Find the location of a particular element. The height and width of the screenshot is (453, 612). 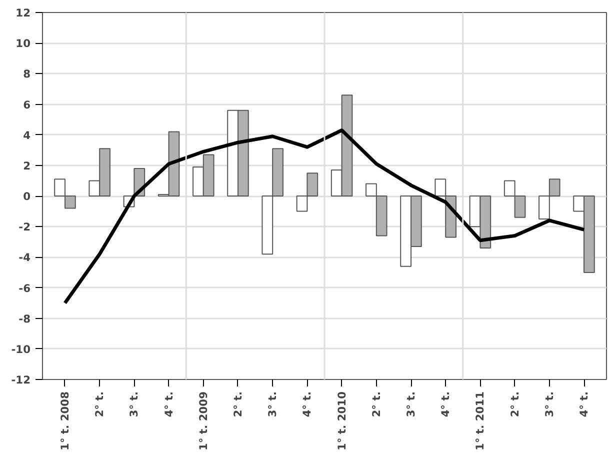

x-tick-label: 1° t. 2011 is located at coordinates (480, 420).